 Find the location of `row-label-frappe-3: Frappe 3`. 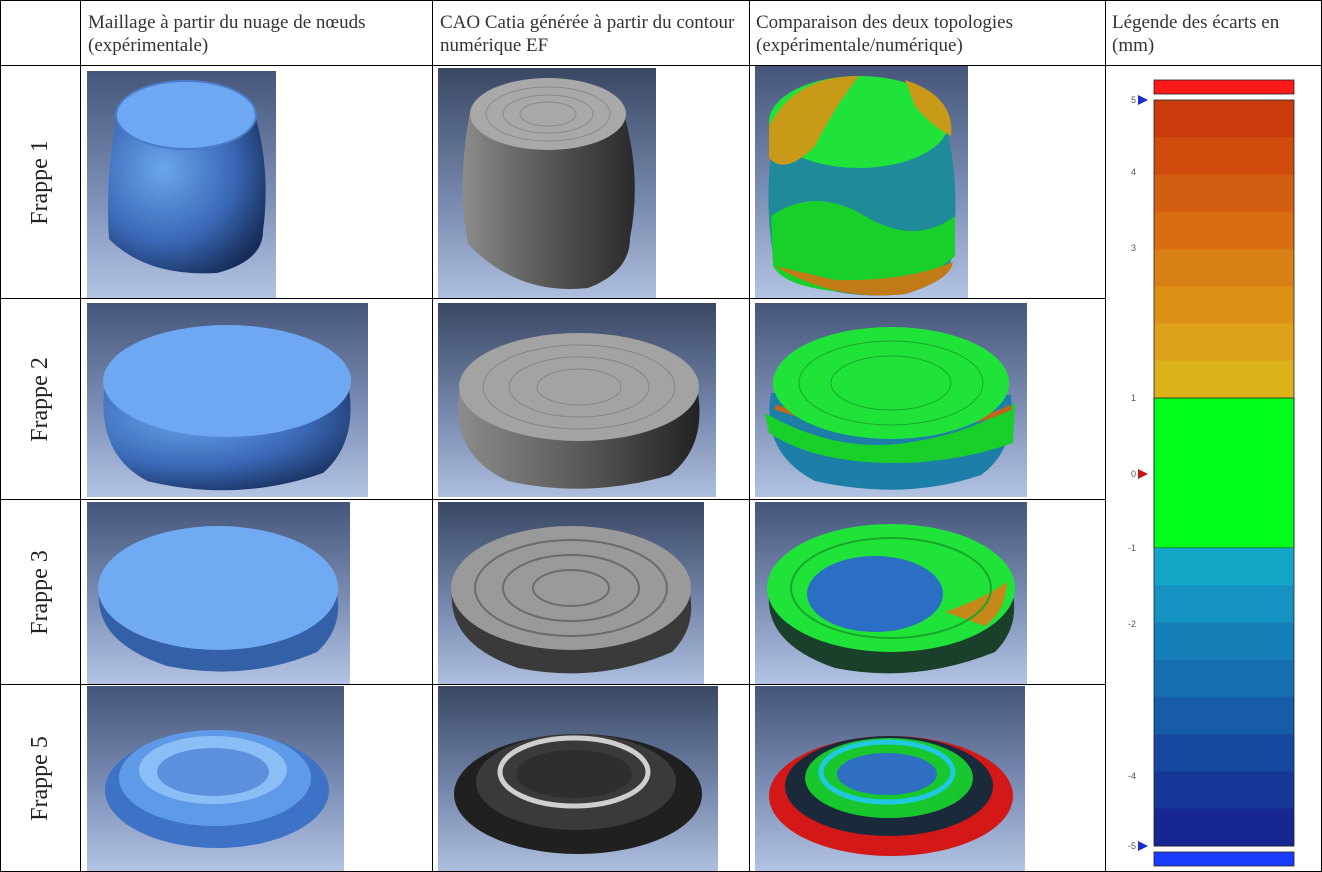

row-label-frappe-3: Frappe 3 is located at coordinates (40, 592).